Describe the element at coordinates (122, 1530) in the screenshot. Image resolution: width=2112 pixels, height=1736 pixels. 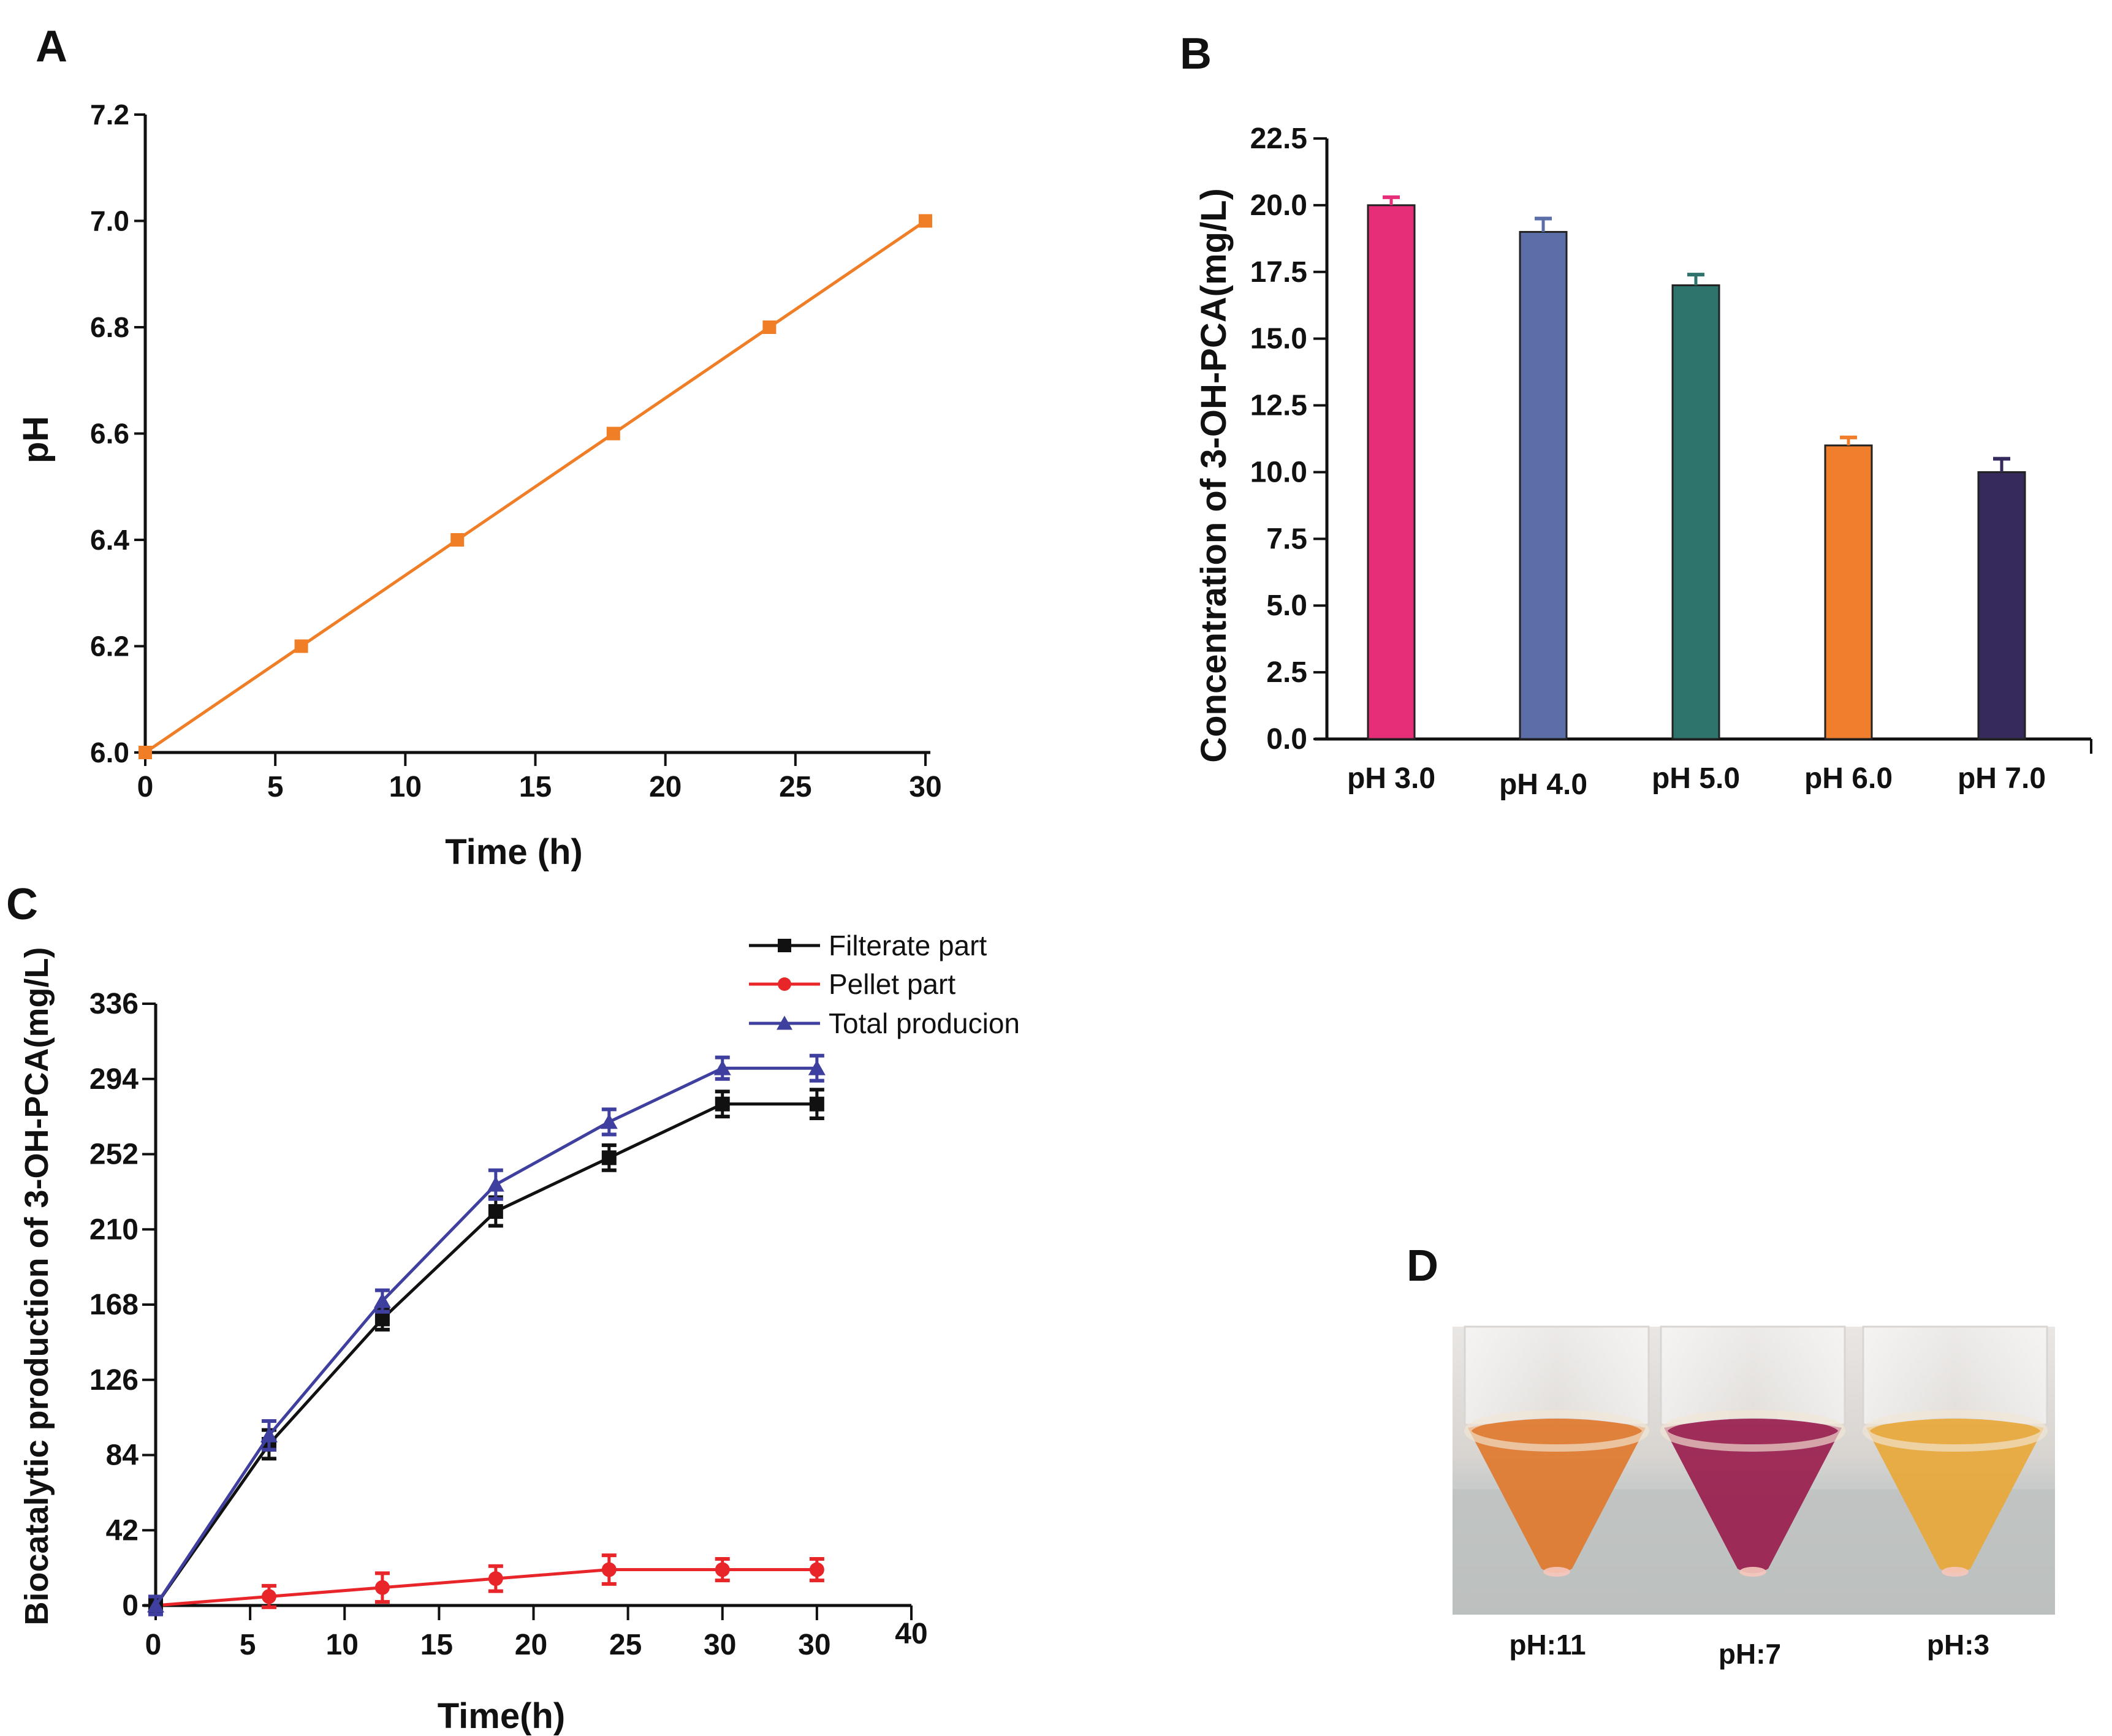
I see `chart-c-y-tick-label: 42` at that location.